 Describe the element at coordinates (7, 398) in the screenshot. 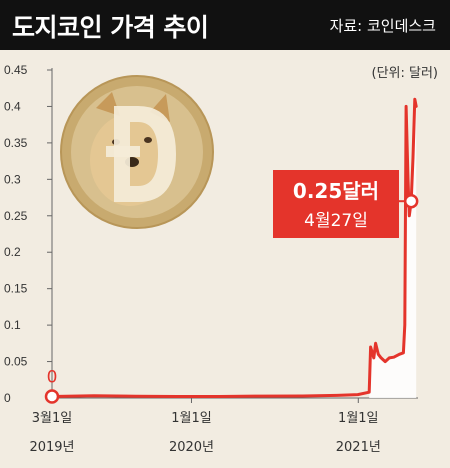

I see `y-tick-label: 0` at that location.